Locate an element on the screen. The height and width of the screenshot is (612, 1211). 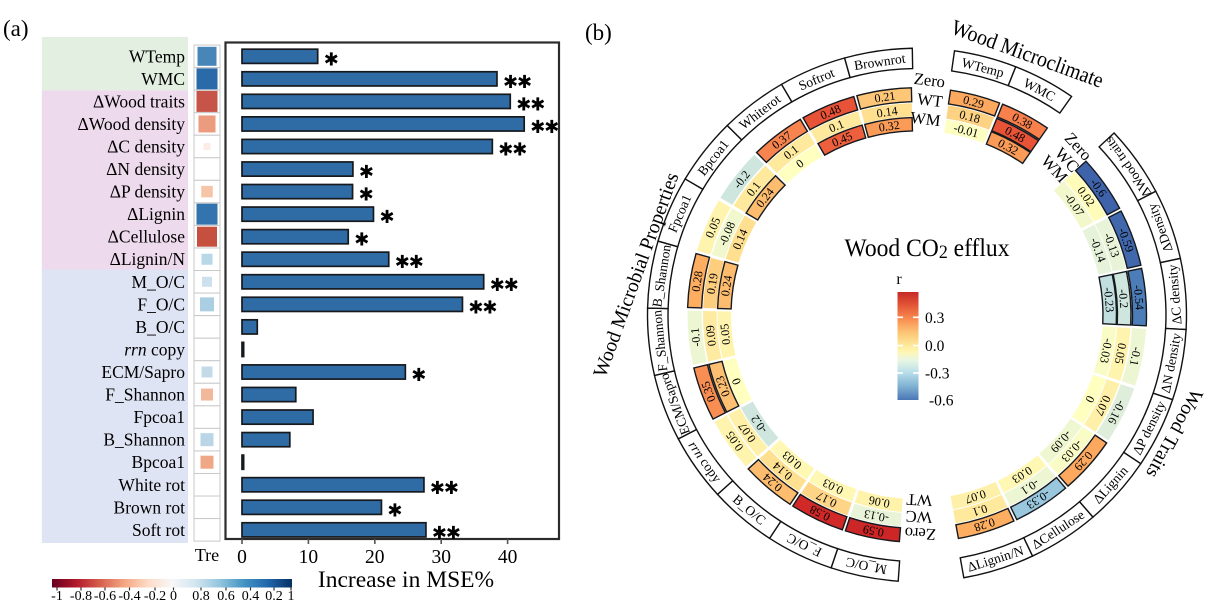
svg-text: -0.03 is located at coordinates (1106, 350).